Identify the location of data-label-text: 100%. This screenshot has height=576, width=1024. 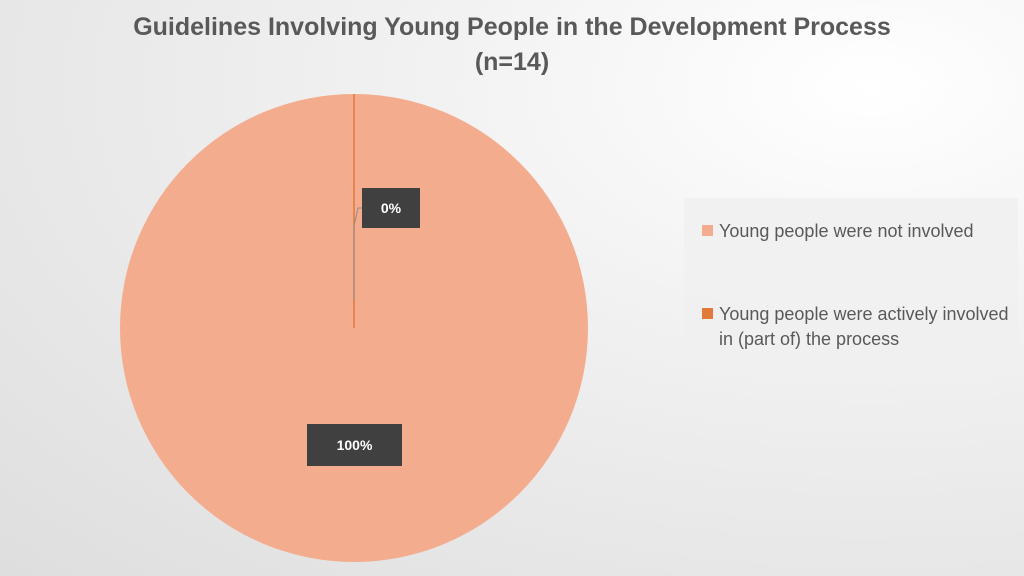
(355, 445).